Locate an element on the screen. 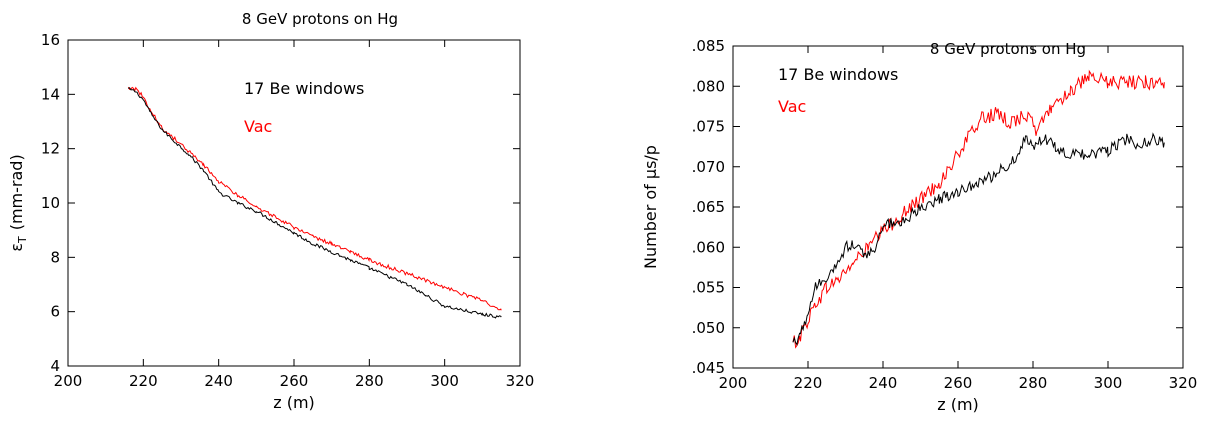 This screenshot has height=429, width=1208. y-axis-label: εT(mm-rad) is located at coordinates (18, 202).